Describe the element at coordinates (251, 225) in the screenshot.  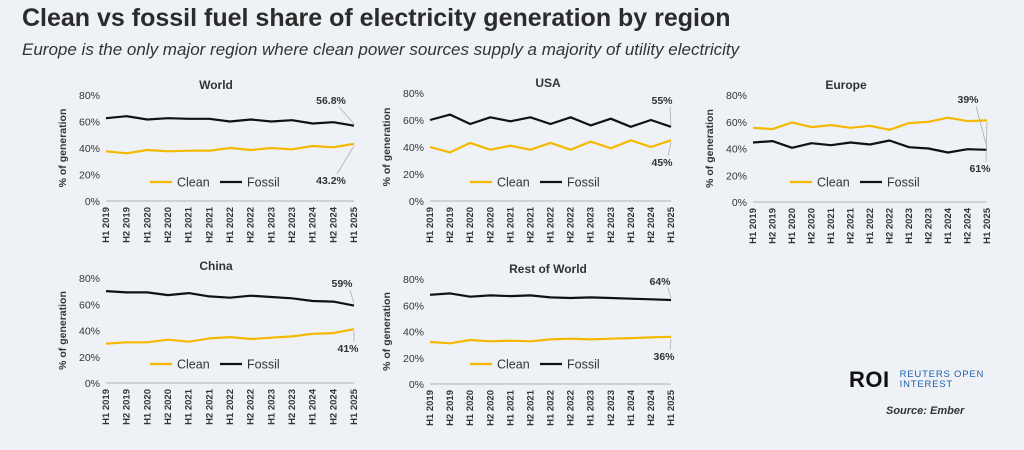
I see `world-xtick-label: H2 2022` at that location.